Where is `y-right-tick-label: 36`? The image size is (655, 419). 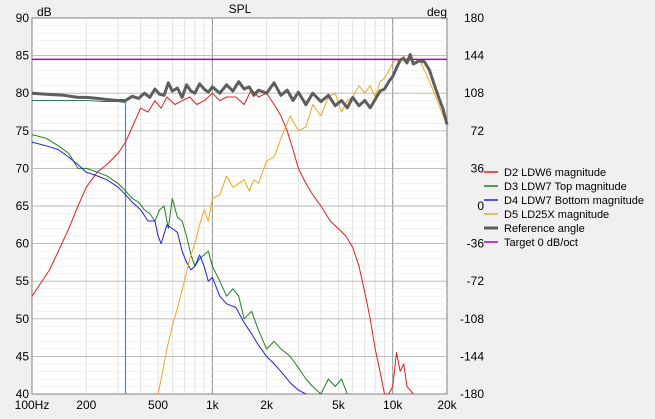
y-right-tick-label: 36 is located at coordinates (478, 168).